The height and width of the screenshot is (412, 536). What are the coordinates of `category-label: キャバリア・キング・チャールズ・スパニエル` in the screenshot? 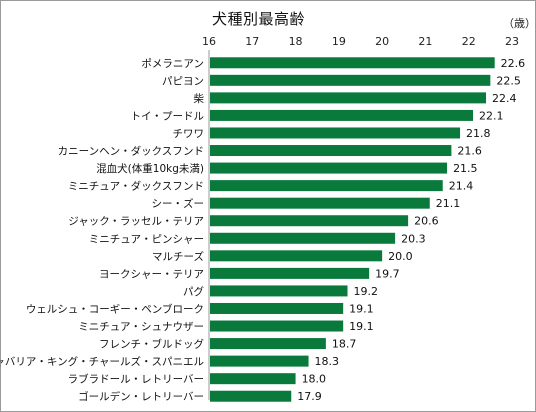 It's located at (102, 361).